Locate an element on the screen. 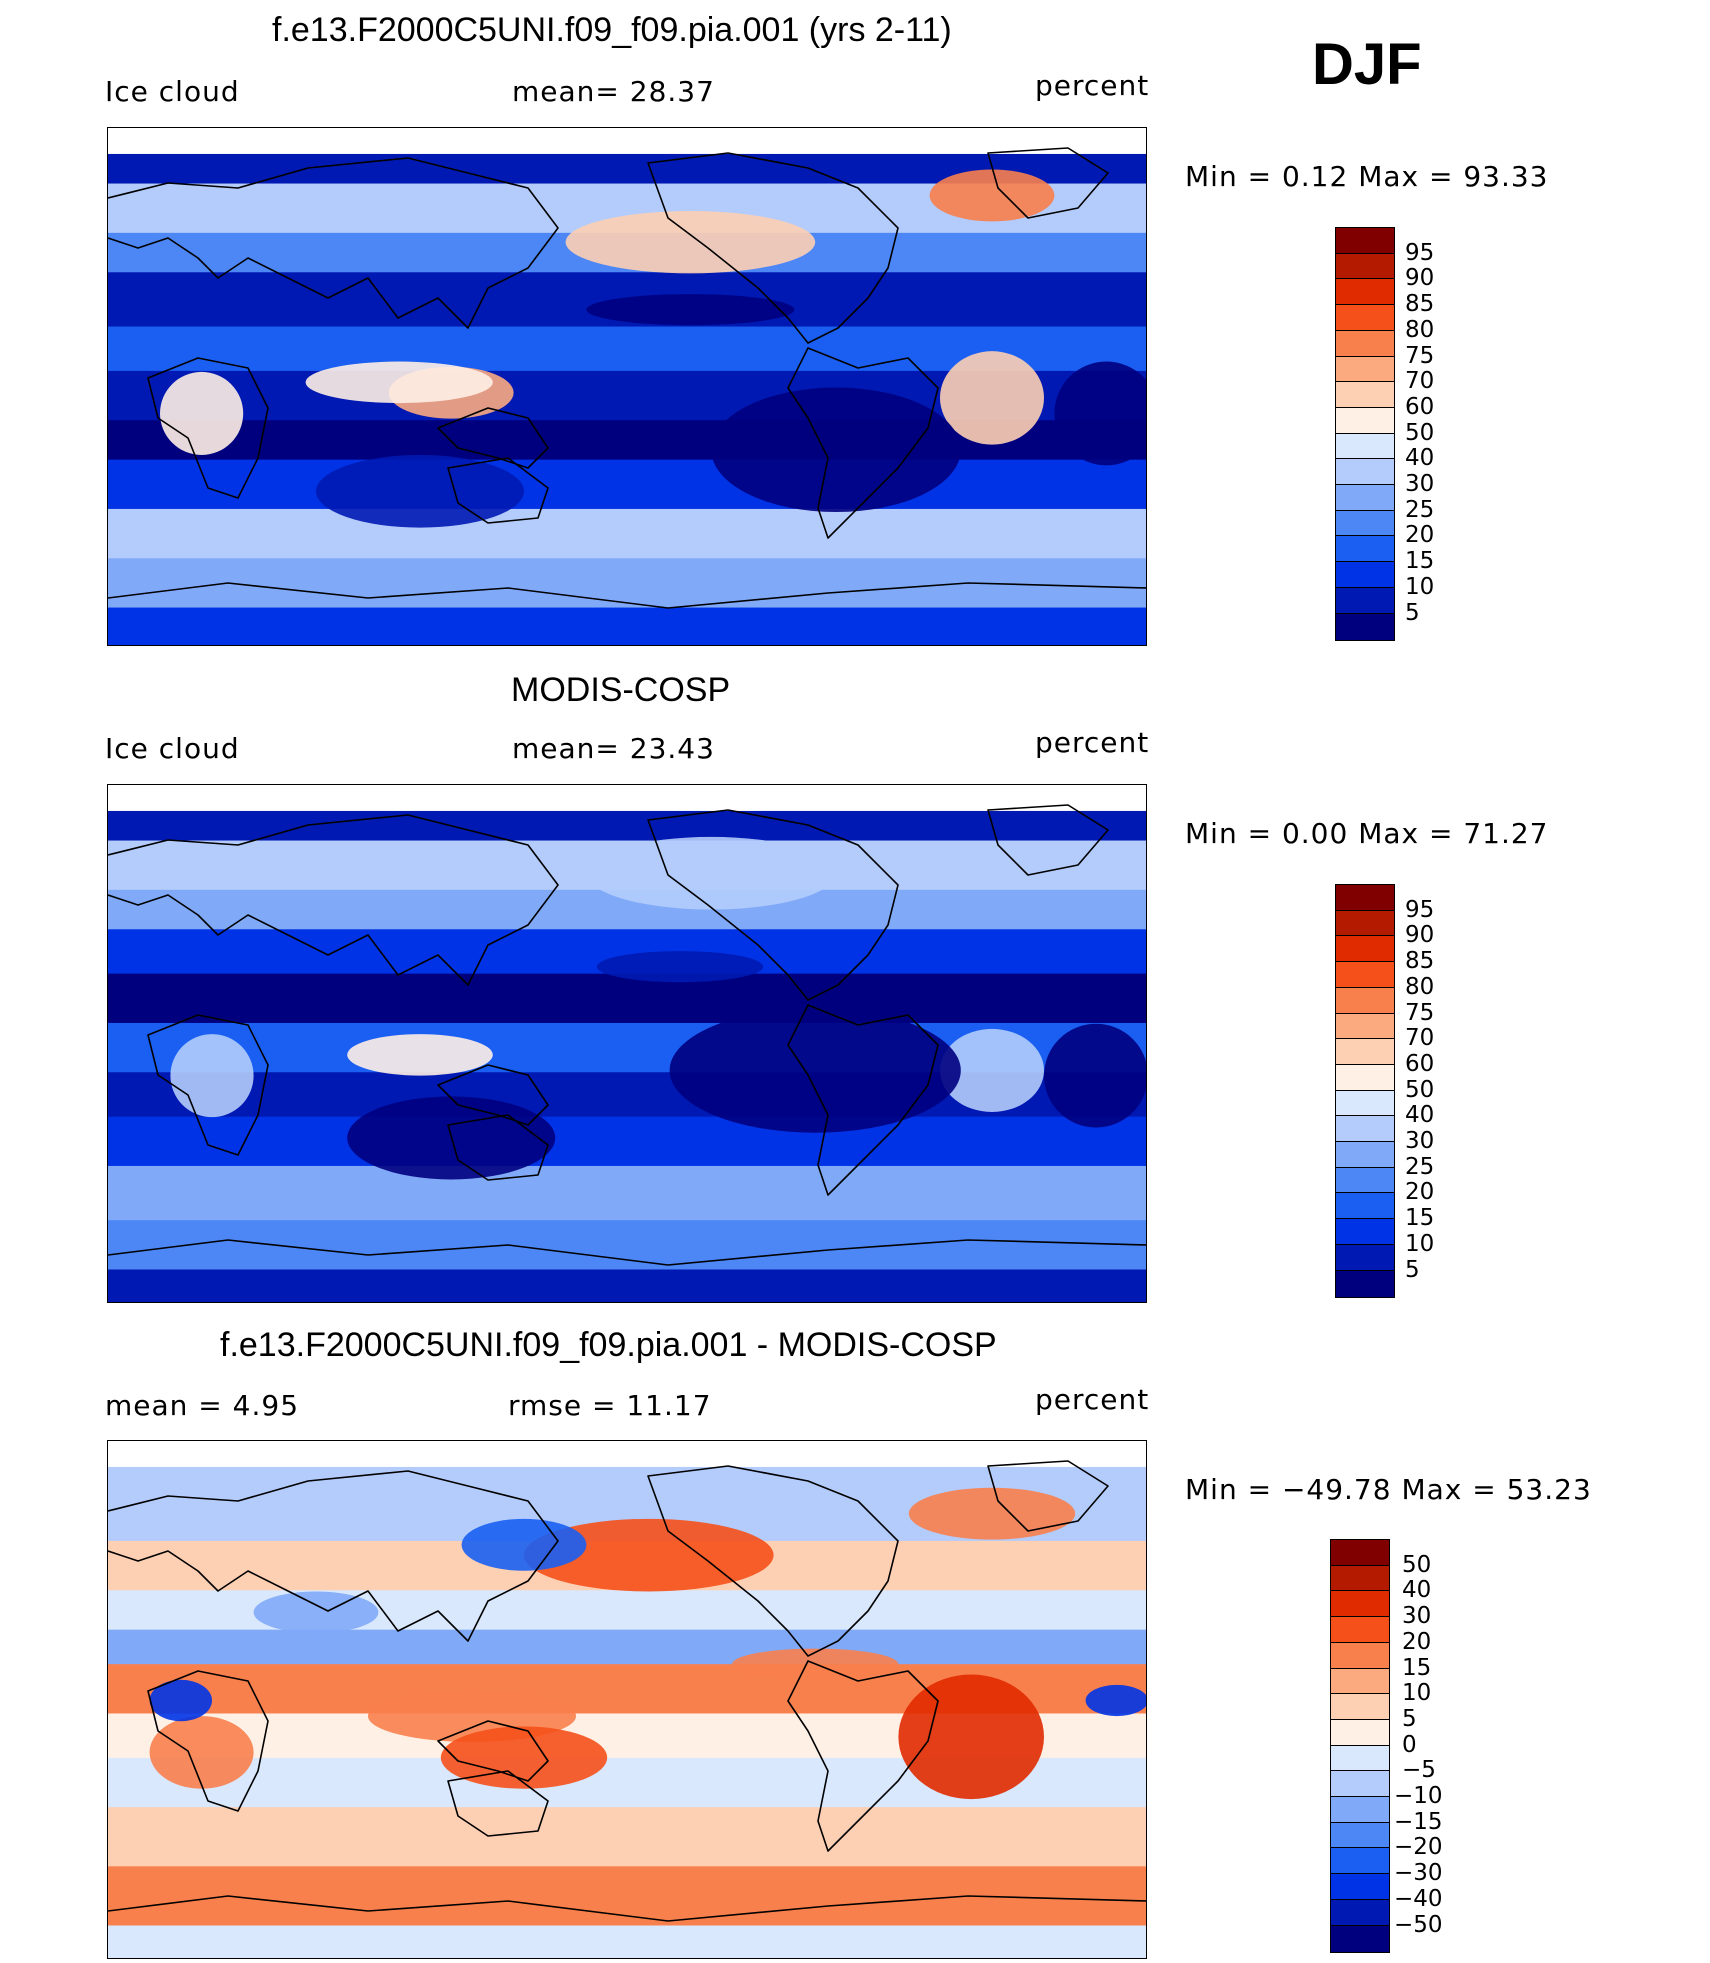 The height and width of the screenshot is (1963, 1710). colorbar-label: −40 is located at coordinates (1418, 1898).